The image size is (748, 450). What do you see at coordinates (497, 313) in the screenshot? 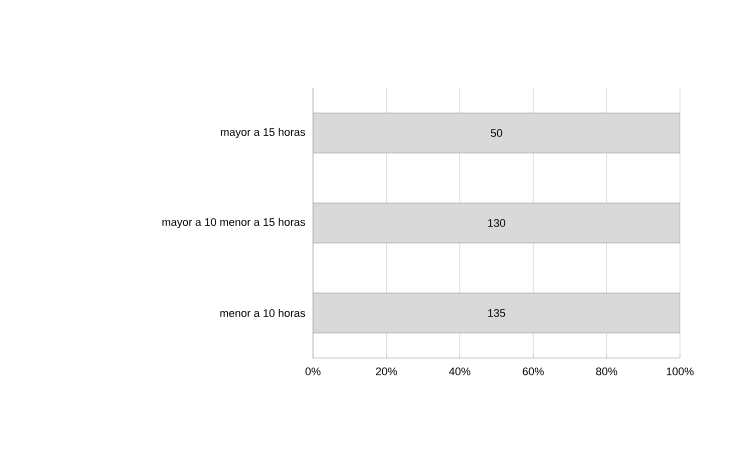
I see `annotation: 135` at bounding box center [497, 313].